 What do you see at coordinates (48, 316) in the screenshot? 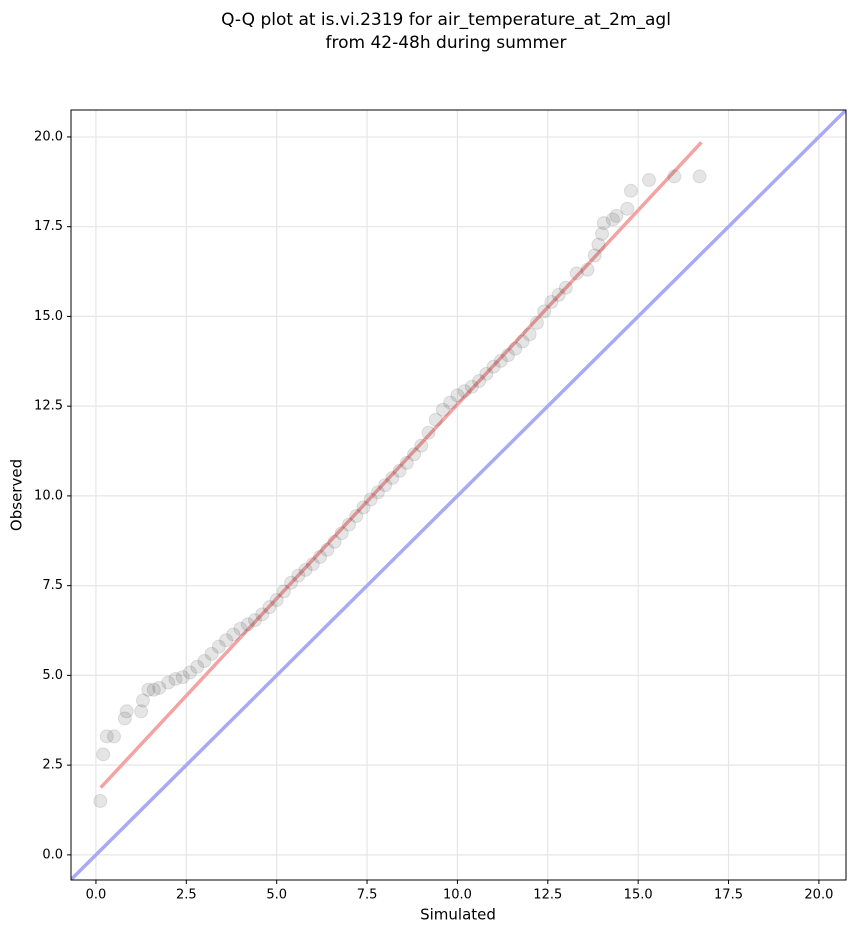
I see `y-tick-label: 15.0` at bounding box center [48, 316].